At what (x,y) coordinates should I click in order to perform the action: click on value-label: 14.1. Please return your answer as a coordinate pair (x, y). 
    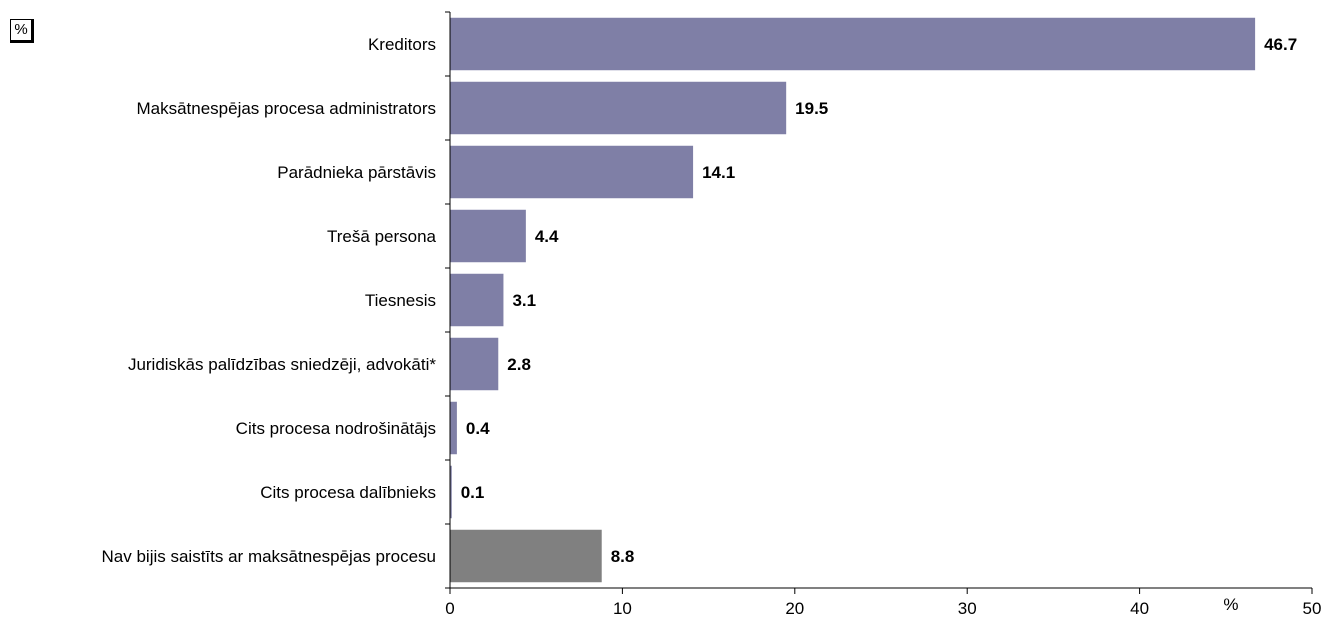
    Looking at the image, I should click on (718, 172).